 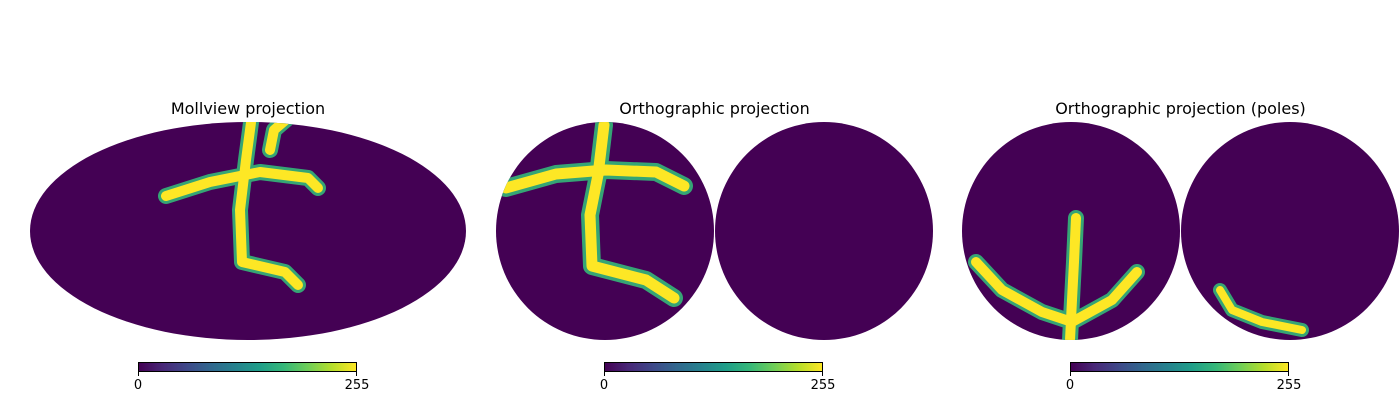 I want to click on poles-colorbar, so click(x=1179, y=367).